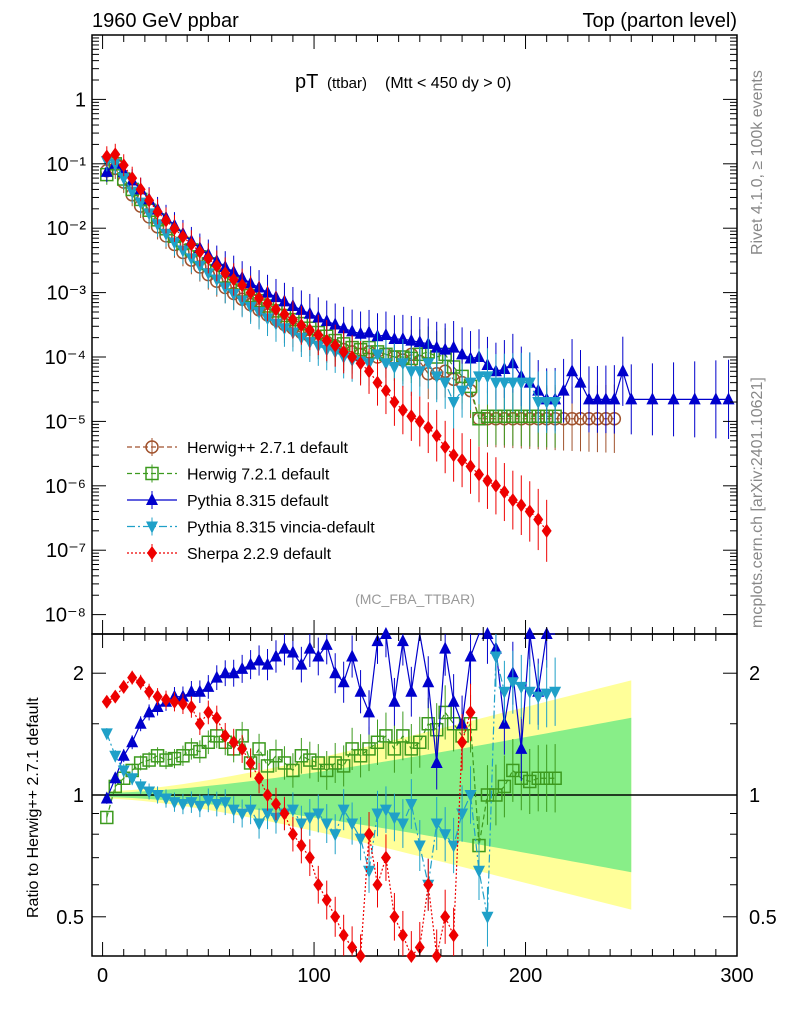 The width and height of the screenshot is (786, 1024). I want to click on legend-label: Pythia 8.315 vincia-default, so click(281, 528).